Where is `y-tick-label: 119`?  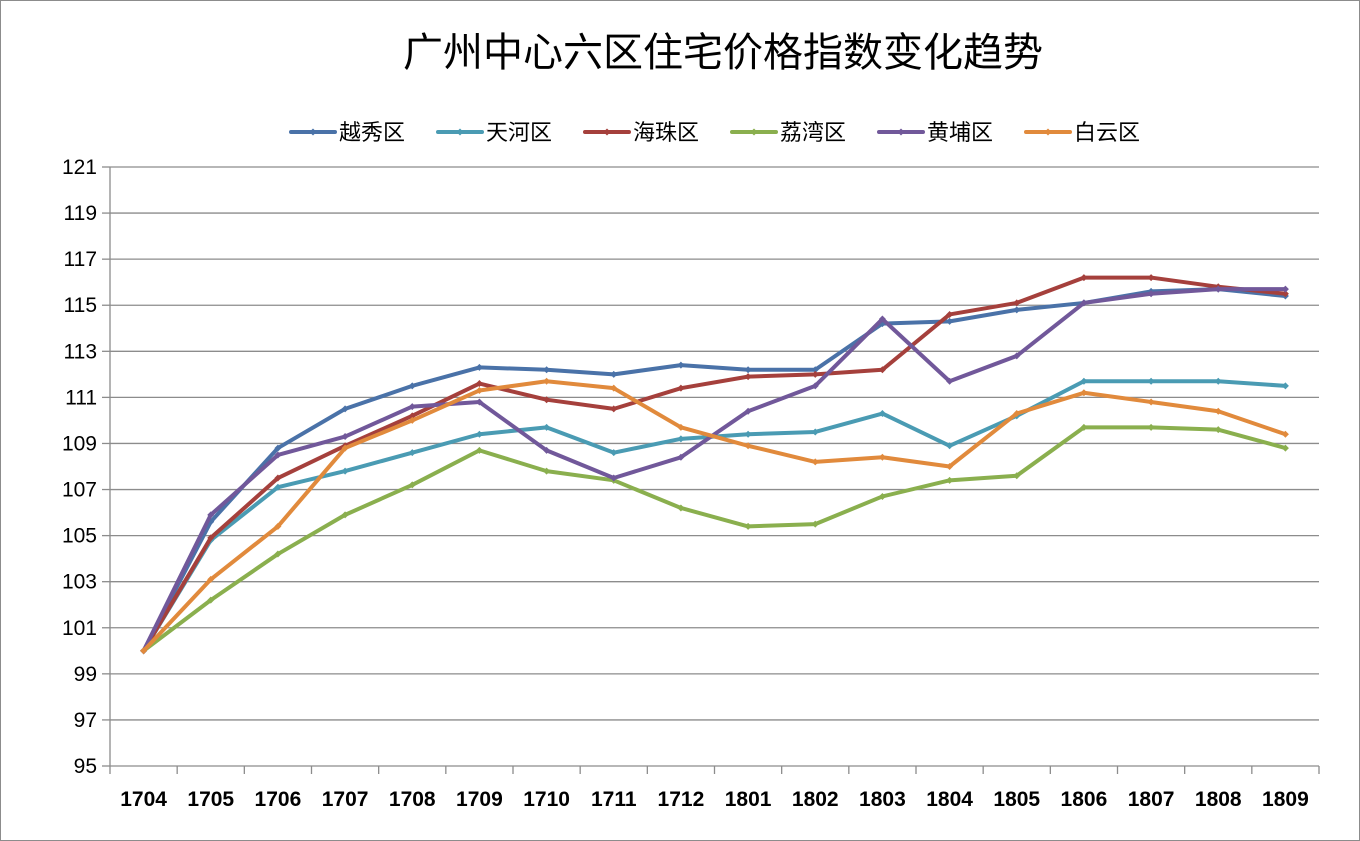 y-tick-label: 119 is located at coordinates (80, 213).